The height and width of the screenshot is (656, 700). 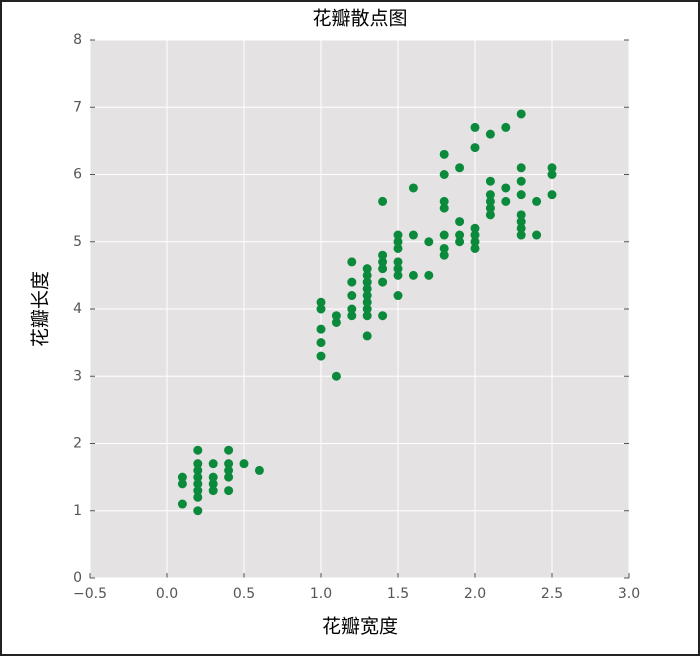 I want to click on chart-title: 花瓣散点图, so click(x=359, y=18).